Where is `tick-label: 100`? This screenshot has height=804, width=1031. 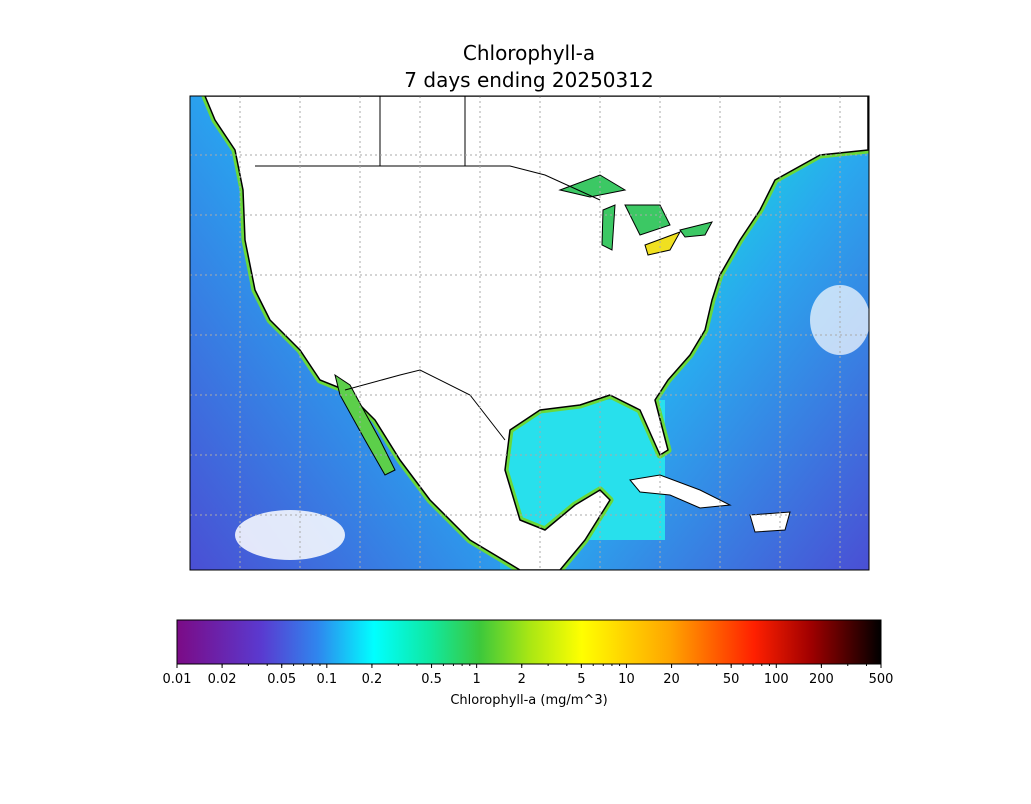 tick-label: 100 is located at coordinates (776, 679).